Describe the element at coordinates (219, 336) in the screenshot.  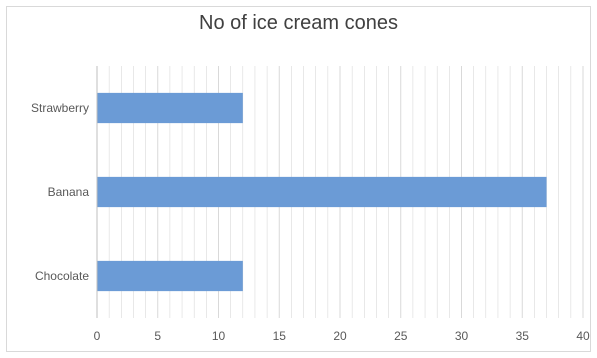
I see `x-tick-label: 10` at that location.